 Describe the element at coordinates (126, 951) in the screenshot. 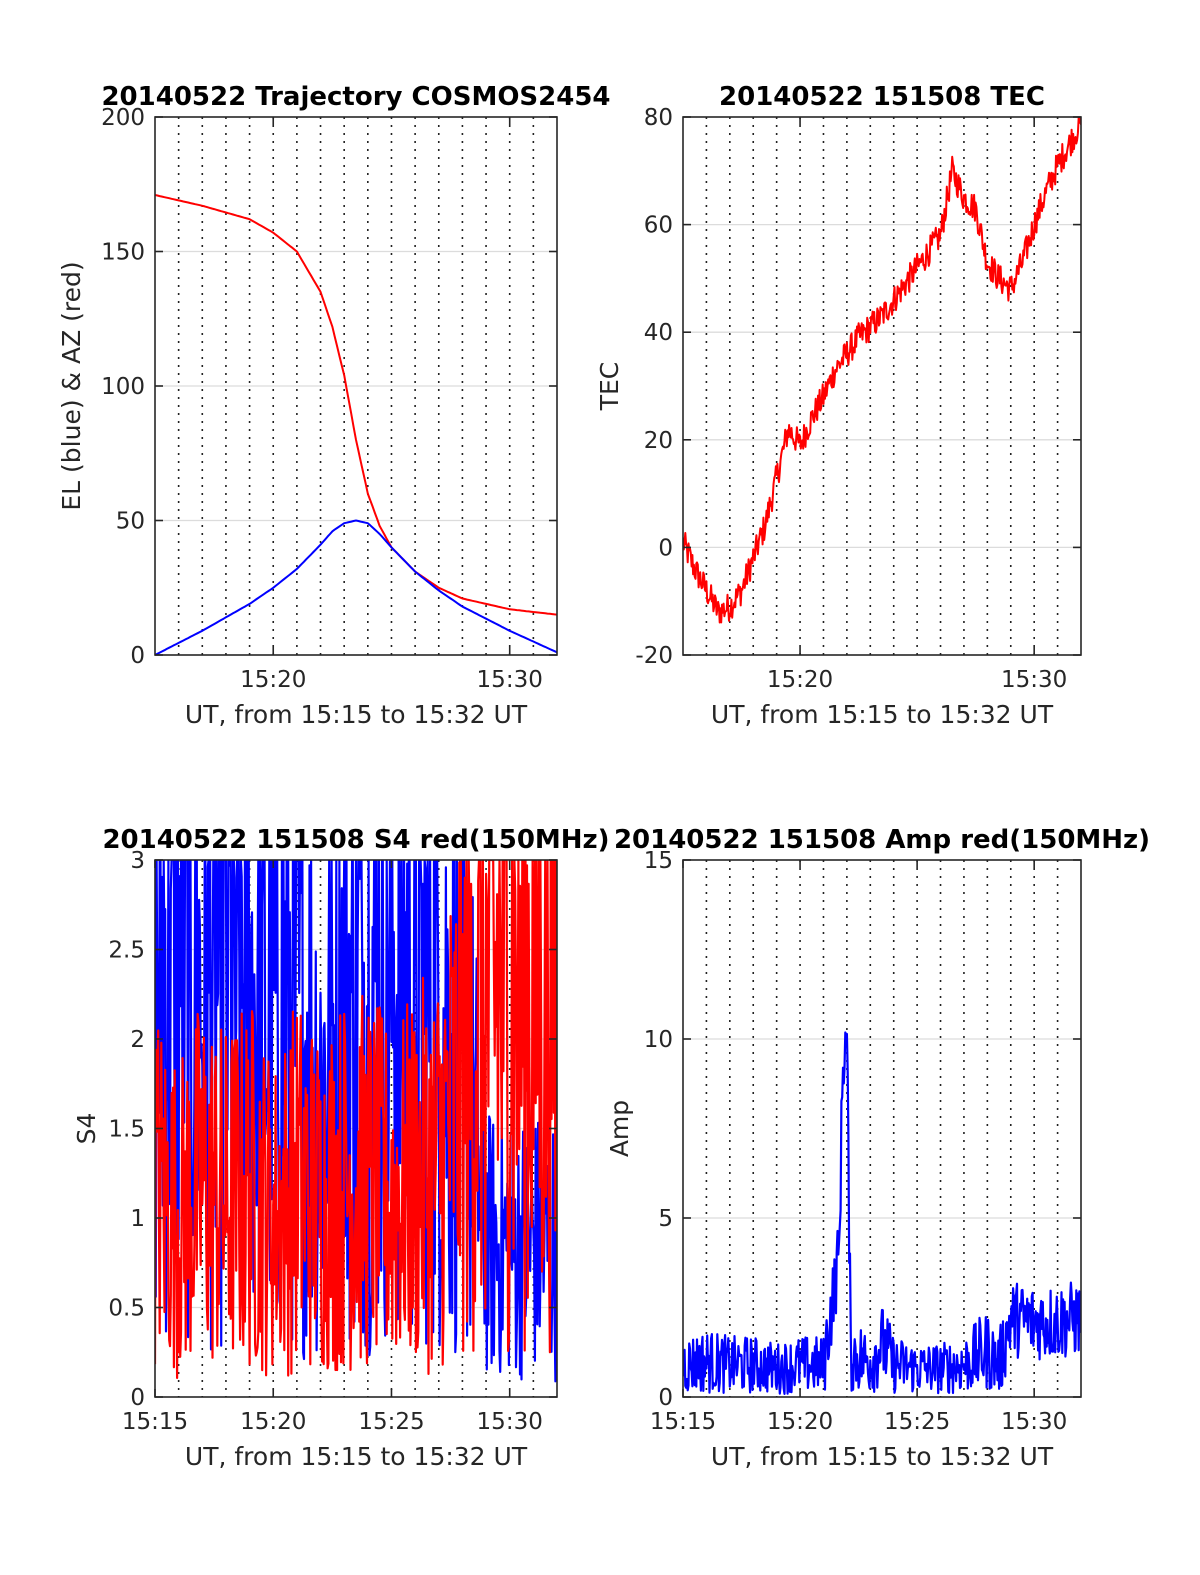

I see `y-tick-label: 2.5` at that location.